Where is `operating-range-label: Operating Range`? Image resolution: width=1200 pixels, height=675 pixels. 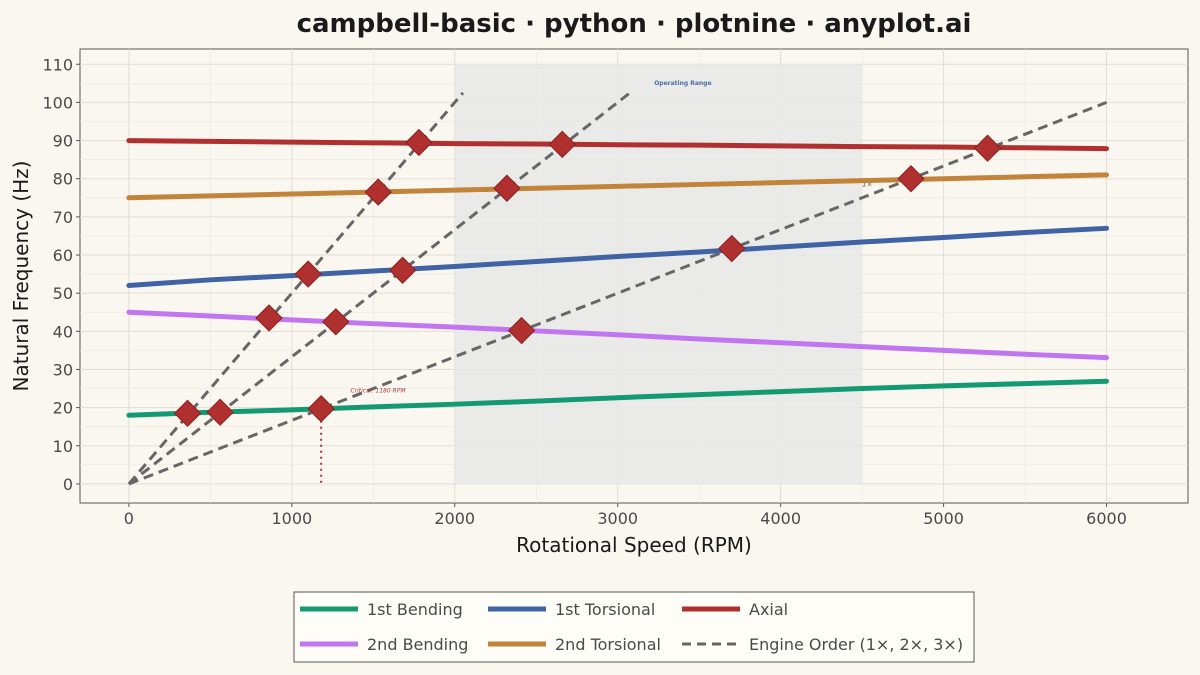 operating-range-label: Operating Range is located at coordinates (682, 83).